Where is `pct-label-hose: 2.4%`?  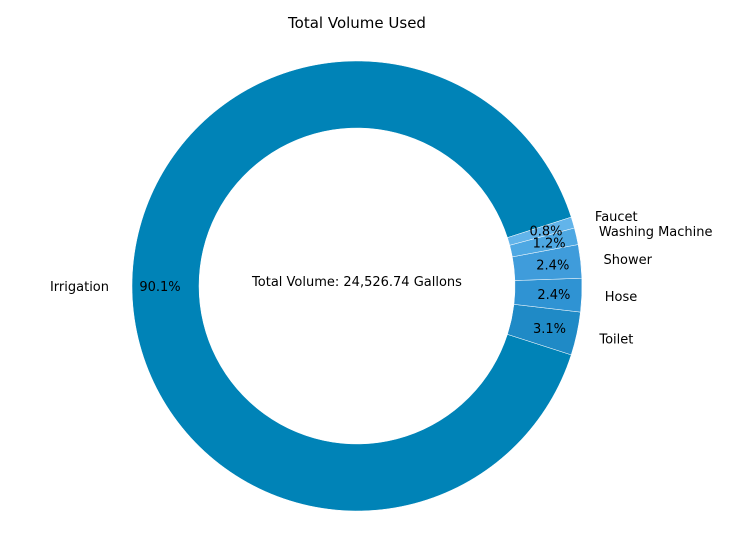 pct-label-hose: 2.4% is located at coordinates (553, 295).